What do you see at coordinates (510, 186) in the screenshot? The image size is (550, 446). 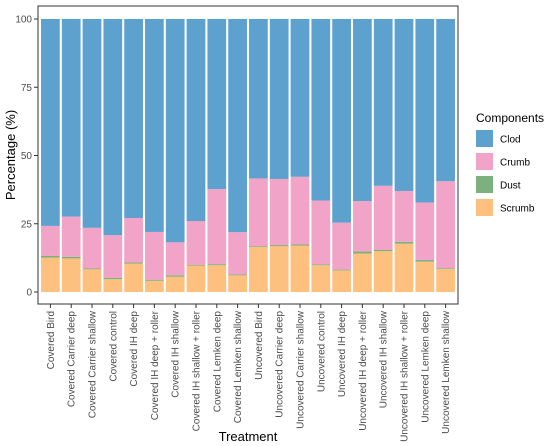 I see `legend-label-dust: Dust` at bounding box center [510, 186].